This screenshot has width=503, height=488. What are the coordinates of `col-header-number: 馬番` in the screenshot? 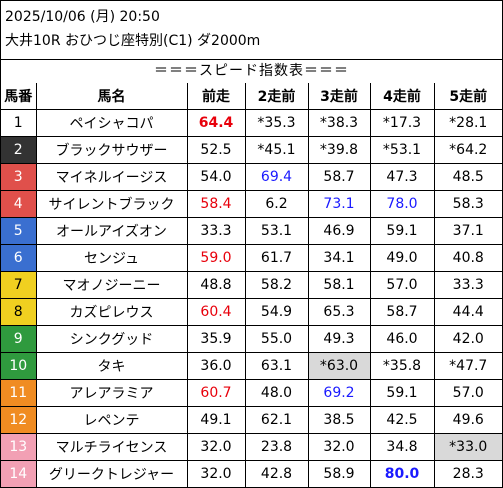 It's located at (19, 96).